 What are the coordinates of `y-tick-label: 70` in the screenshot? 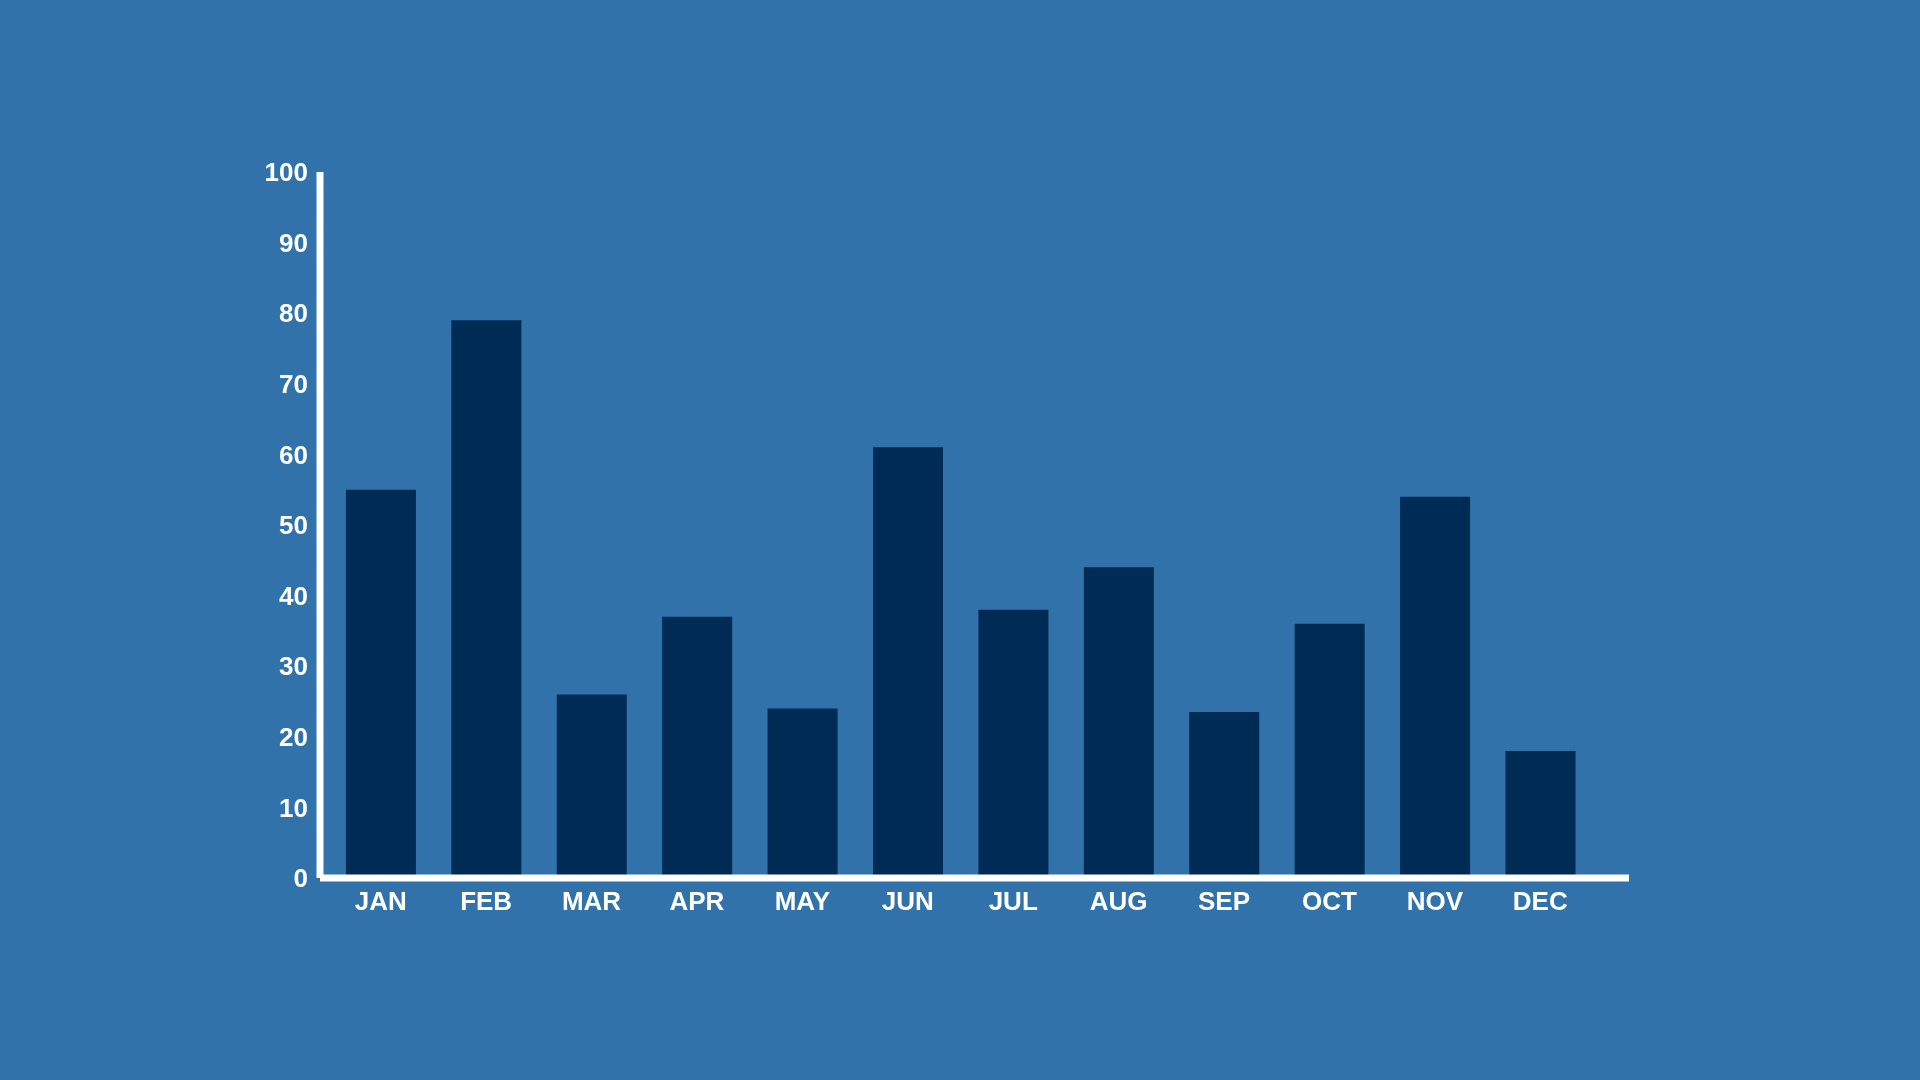 It's located at (293, 384).